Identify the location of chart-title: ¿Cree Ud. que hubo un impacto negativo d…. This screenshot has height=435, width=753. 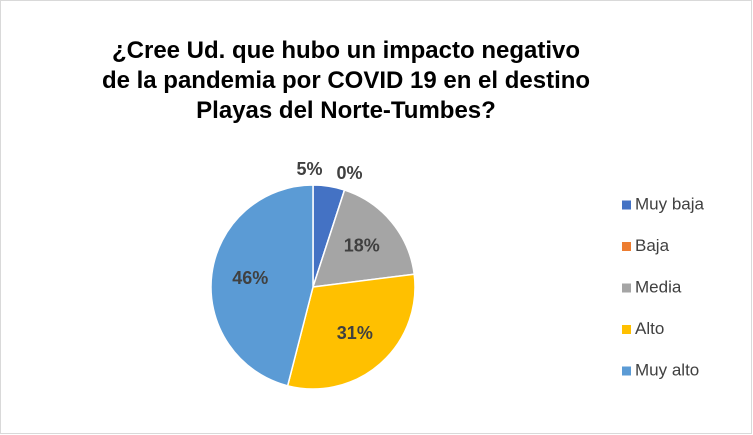
(346, 80).